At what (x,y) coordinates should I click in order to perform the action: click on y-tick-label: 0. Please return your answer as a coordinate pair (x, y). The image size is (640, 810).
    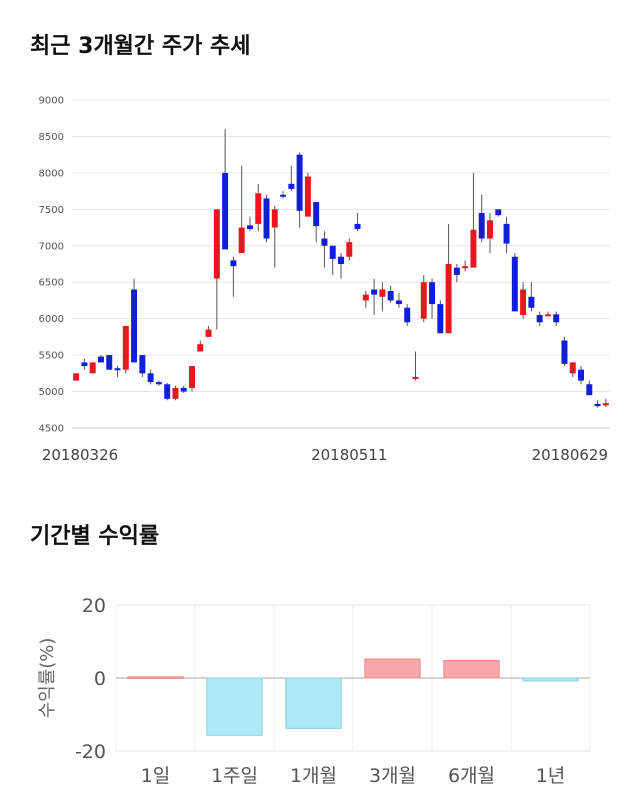
    Looking at the image, I should click on (100, 679).